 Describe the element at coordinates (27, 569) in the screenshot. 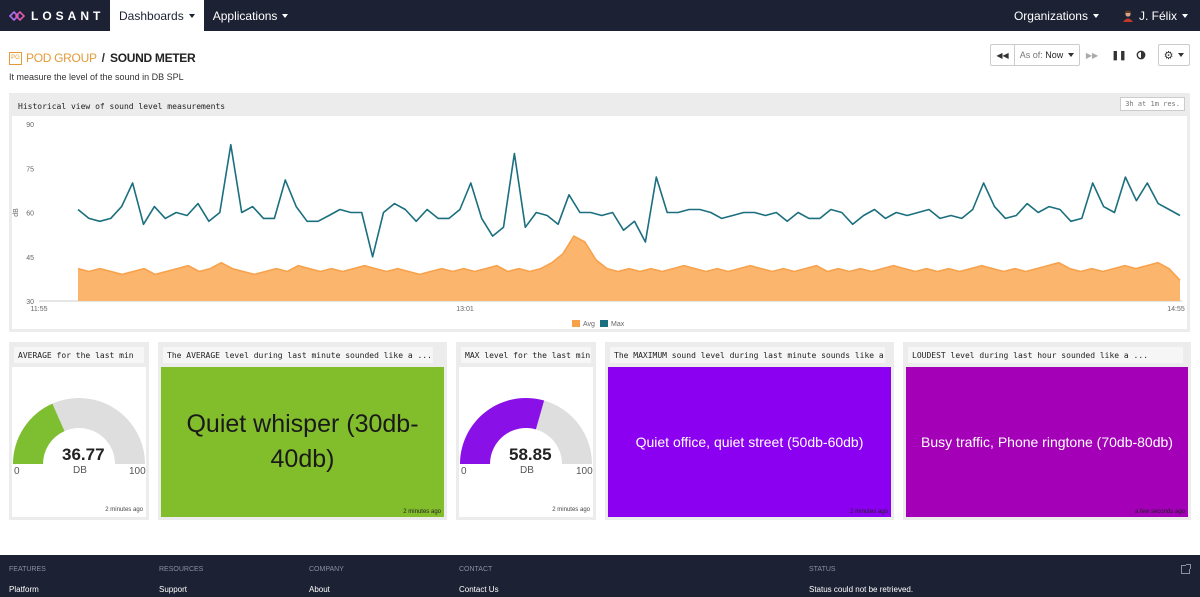

I see `footer-features-heading: FEATURES` at that location.